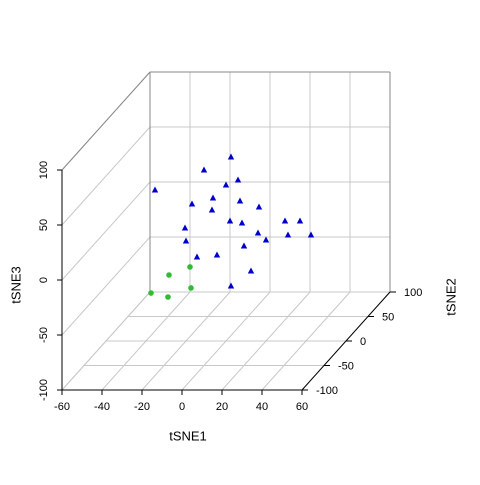  Describe the element at coordinates (106, 121) in the screenshot. I see `box-edge` at that location.